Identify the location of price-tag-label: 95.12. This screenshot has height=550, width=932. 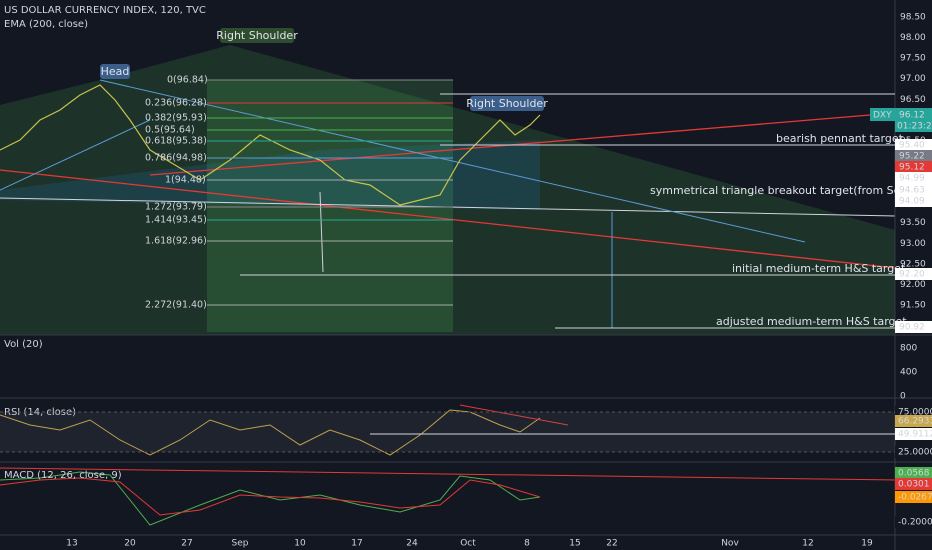
(912, 168).